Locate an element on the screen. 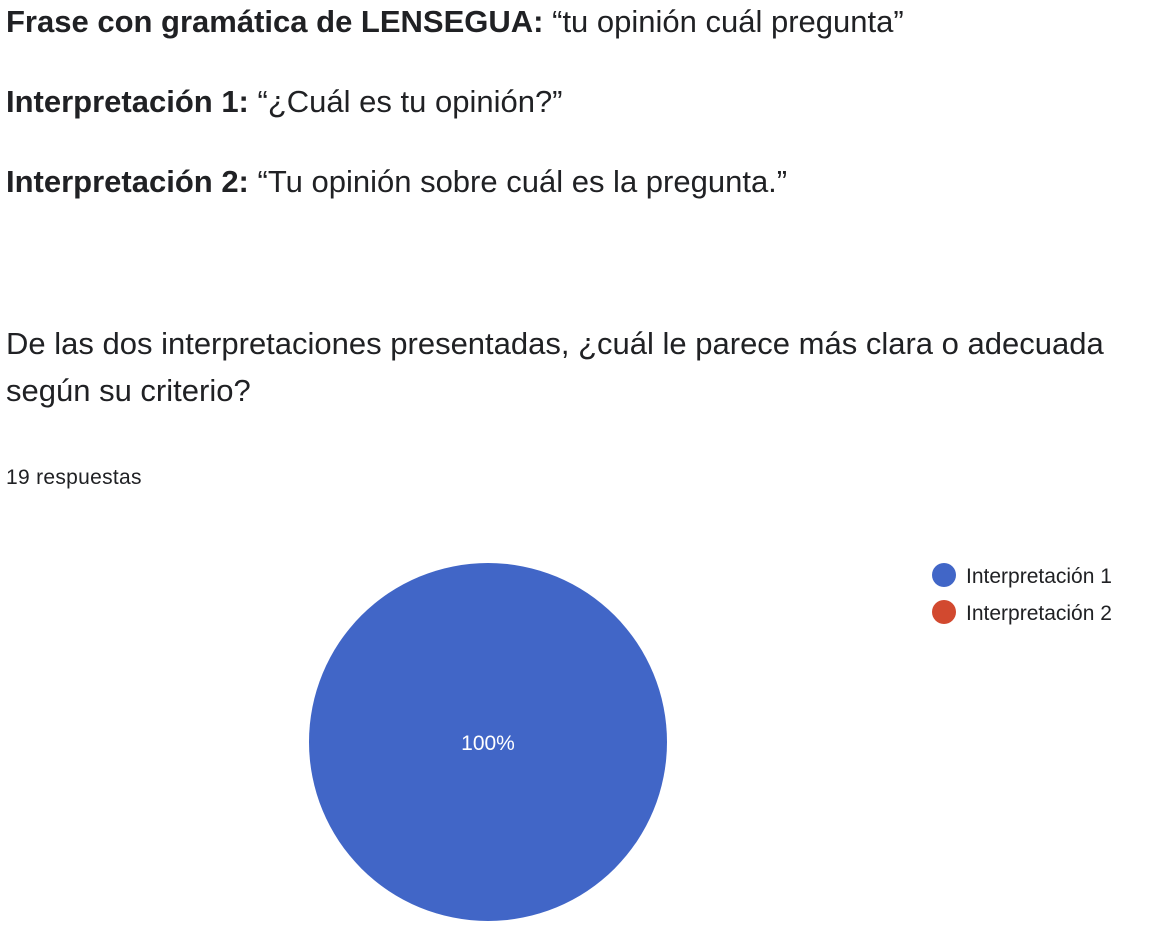 This screenshot has width=1156, height=936. pie-legend: Interpretación 1 Interpretación 2 is located at coordinates (1022, 594).